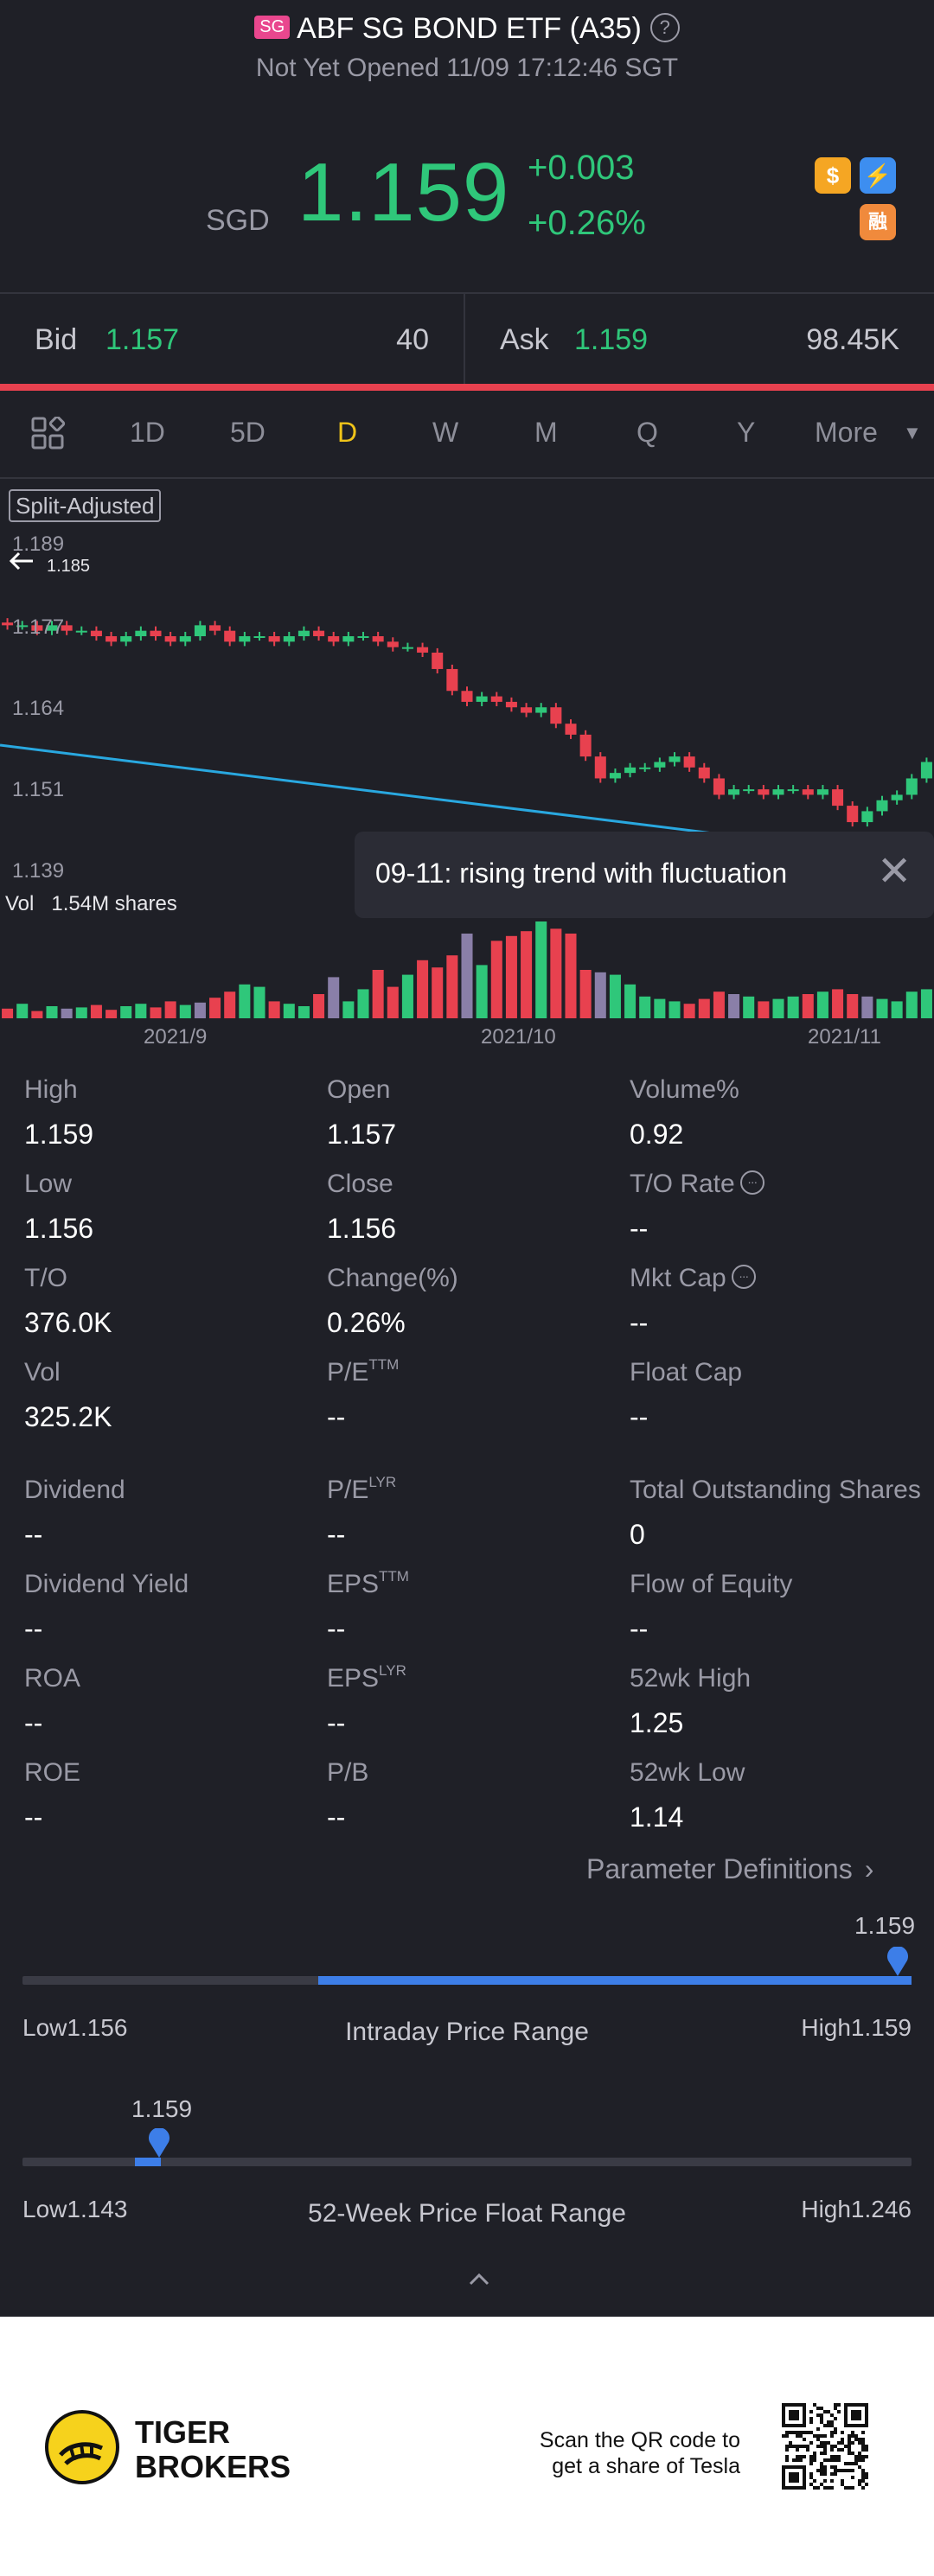 Image resolution: width=934 pixels, height=2576 pixels. What do you see at coordinates (467, 2213) in the screenshot?
I see `week52-range-title: 52-Week Price Float Range` at bounding box center [467, 2213].